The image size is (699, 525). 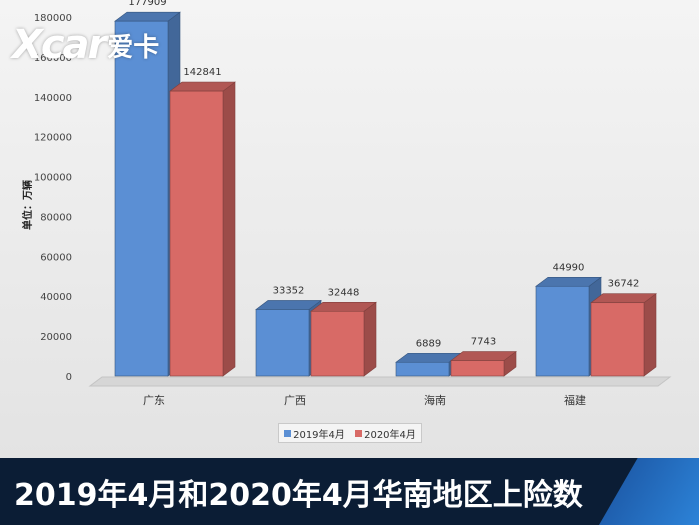 I want to click on x-tick-label: 海南, so click(x=435, y=400).